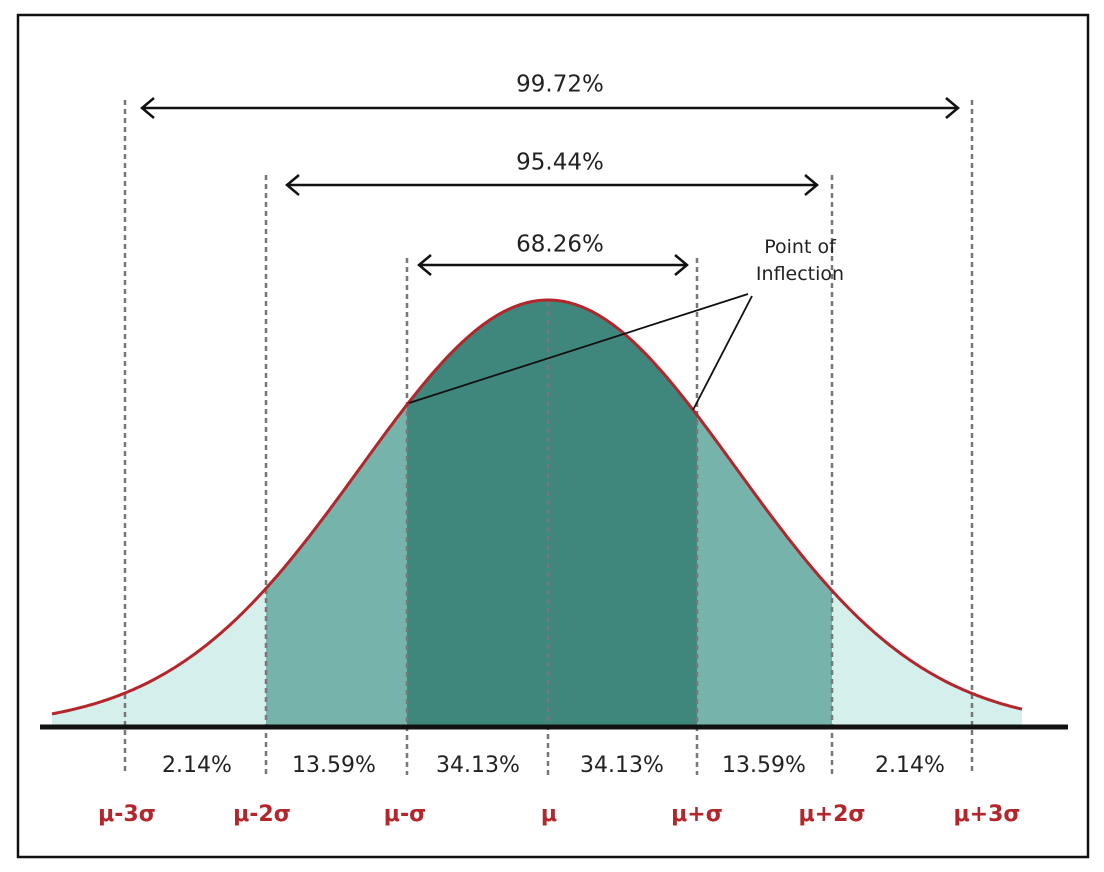 This screenshot has width=1104, height=872. I want to click on axis-label: μ+σ, so click(697, 814).